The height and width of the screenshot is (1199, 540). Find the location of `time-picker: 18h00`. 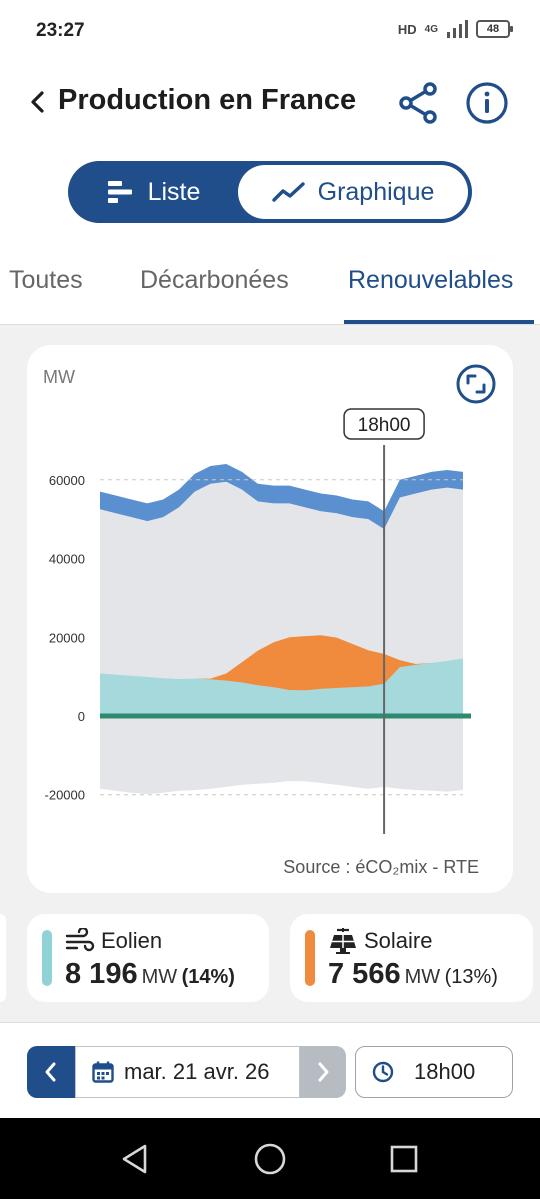

time-picker: 18h00 is located at coordinates (434, 1072).